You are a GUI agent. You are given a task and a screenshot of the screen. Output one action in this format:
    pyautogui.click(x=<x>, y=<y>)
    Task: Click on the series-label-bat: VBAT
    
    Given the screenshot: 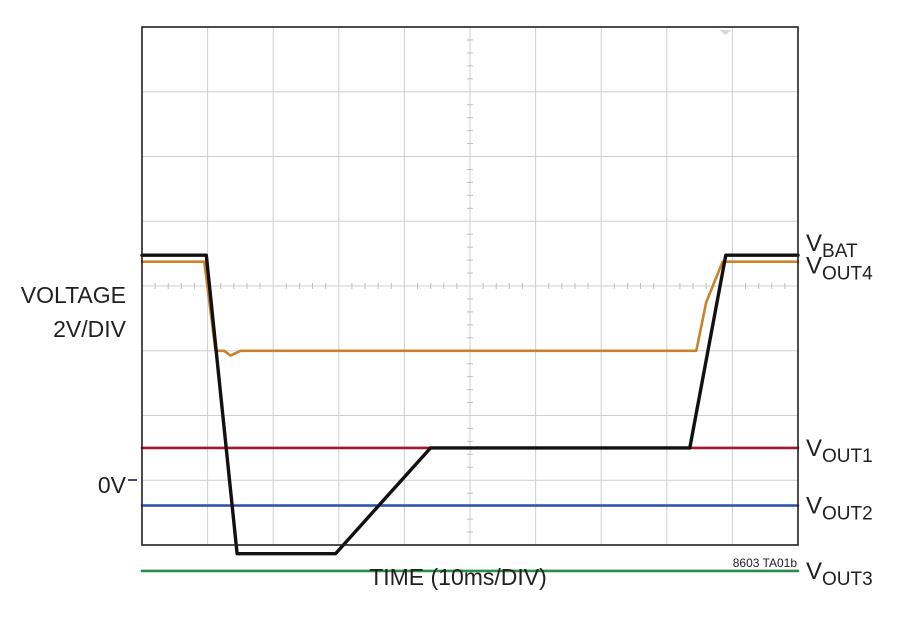 What is the action you would take?
    pyautogui.click(x=832, y=246)
    